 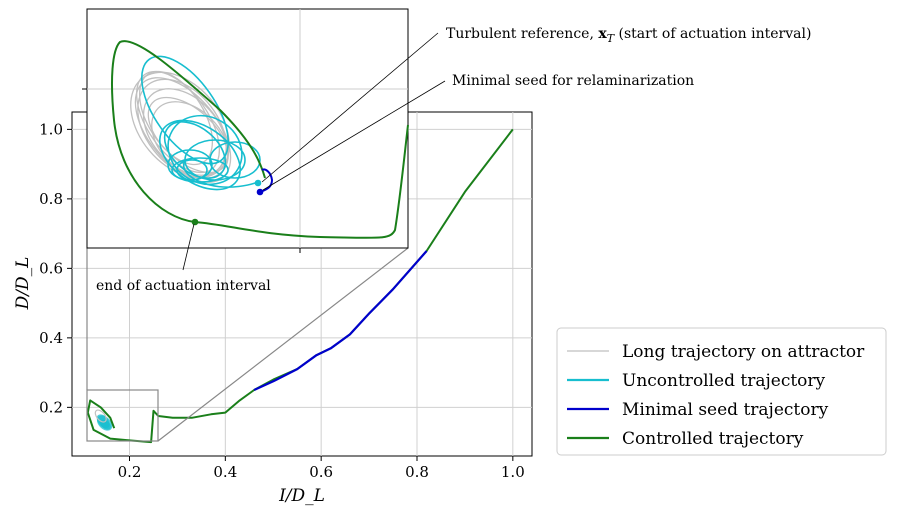 I want to click on y-tick-label: 0.6, so click(x=51, y=268).